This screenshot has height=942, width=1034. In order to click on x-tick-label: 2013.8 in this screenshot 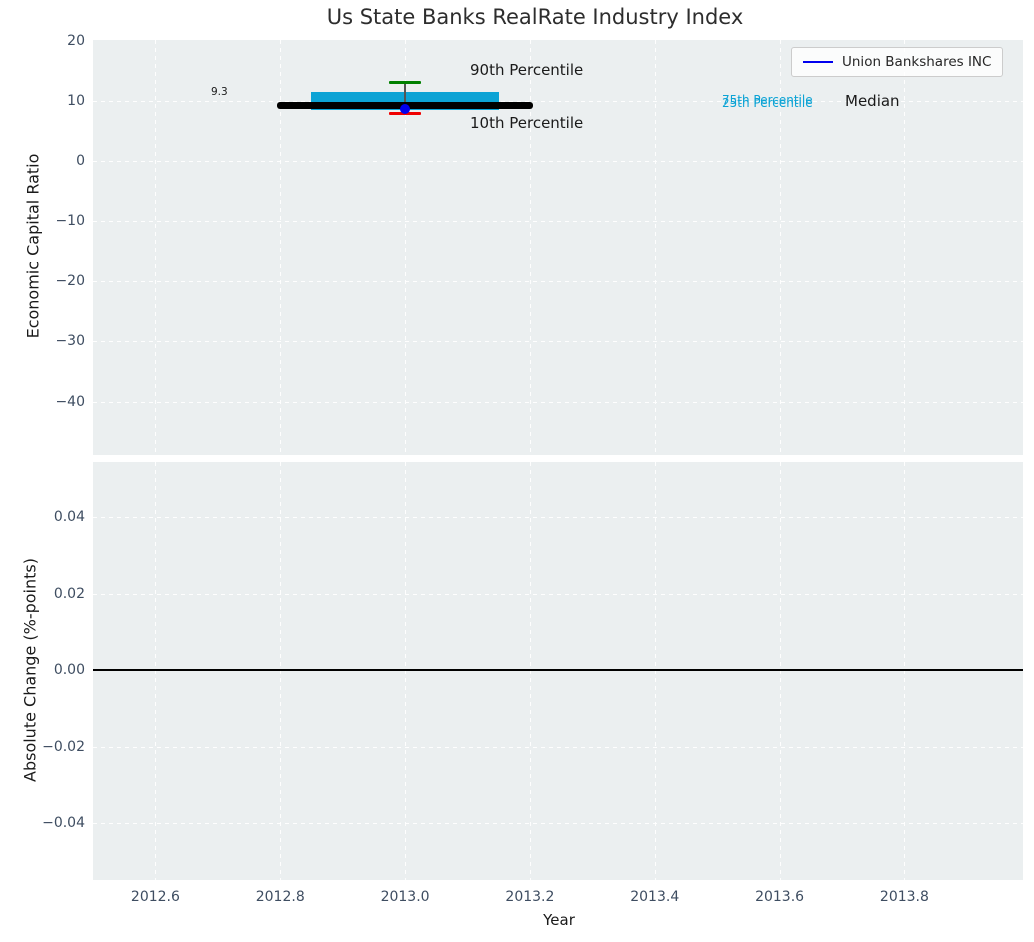, I will do `click(904, 897)`.